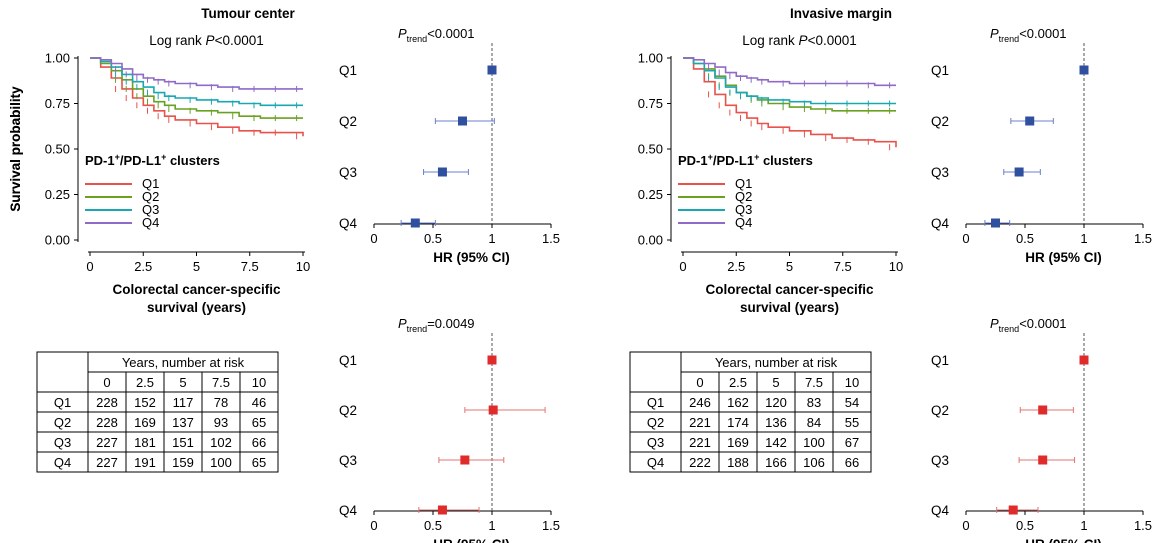 This screenshot has width=1168, height=543. Describe the element at coordinates (183, 442) in the screenshot. I see `table-cell: 151` at that location.